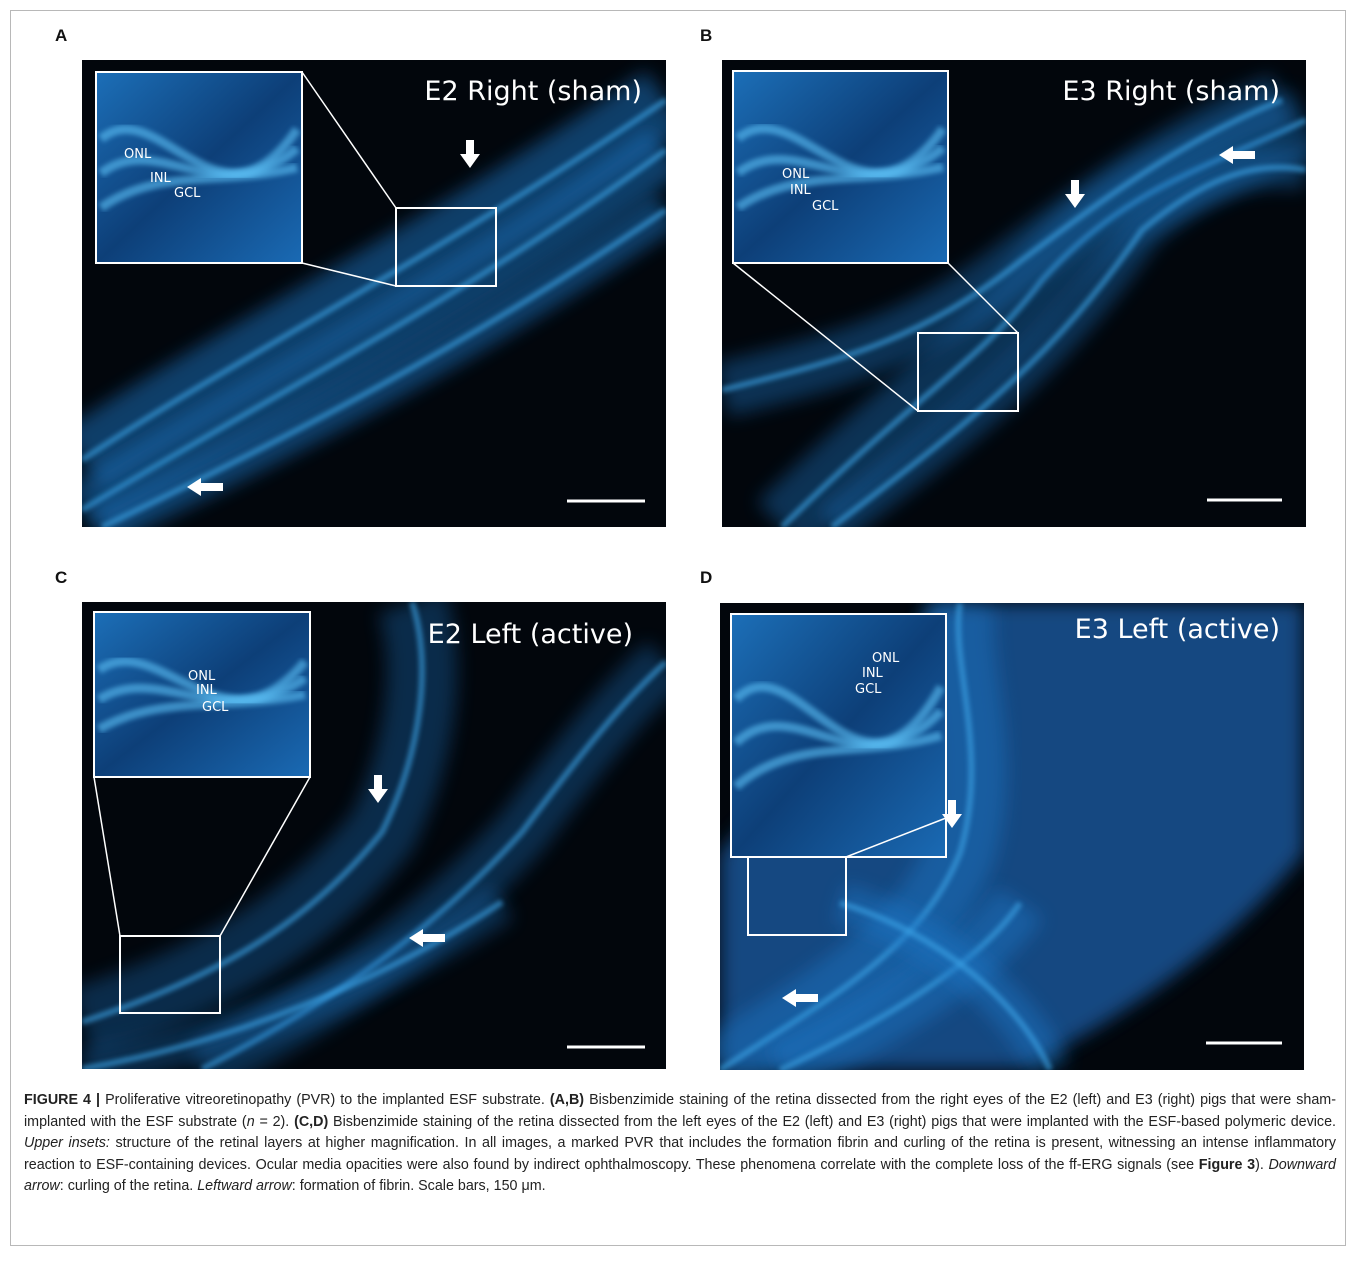 The height and width of the screenshot is (1261, 1358). I want to click on panel-label: C, so click(61, 577).